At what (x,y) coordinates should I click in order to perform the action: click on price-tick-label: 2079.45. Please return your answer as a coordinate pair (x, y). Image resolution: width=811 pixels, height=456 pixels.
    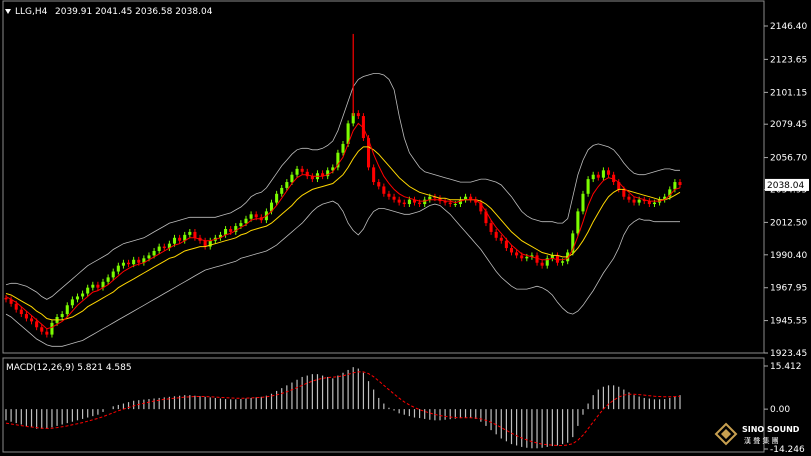
    Looking at the image, I should click on (788, 125).